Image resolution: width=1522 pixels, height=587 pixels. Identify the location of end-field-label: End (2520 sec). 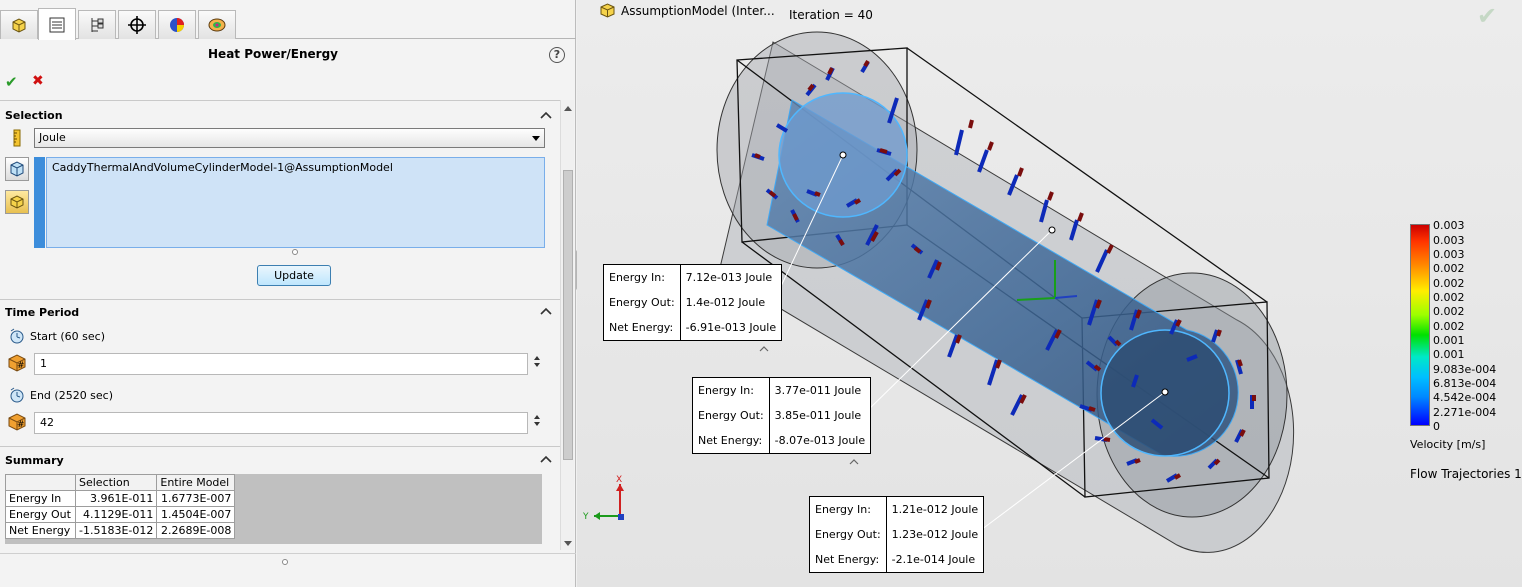
(60, 395).